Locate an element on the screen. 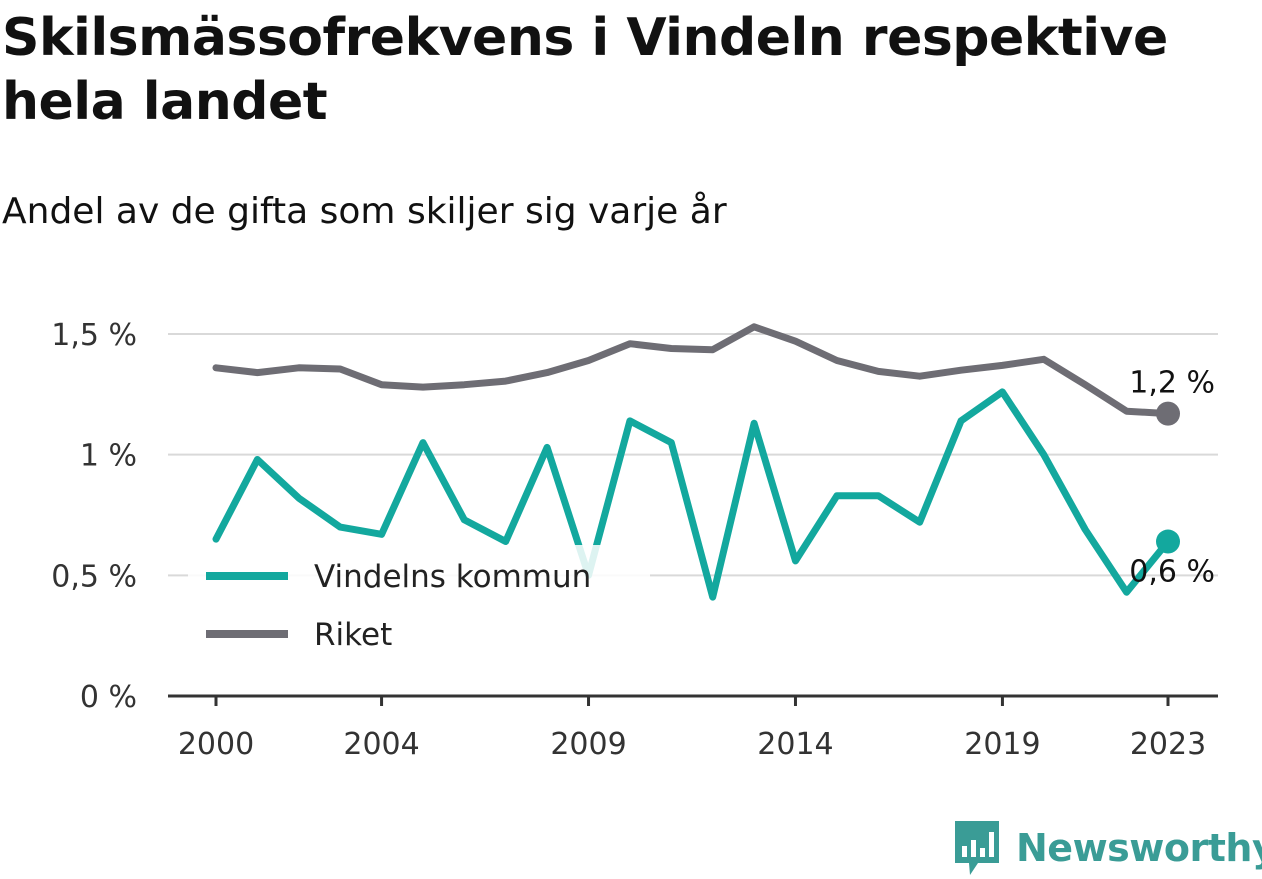 The width and height of the screenshot is (1262, 879). brand-name: Newsworthy is located at coordinates (1139, 848).